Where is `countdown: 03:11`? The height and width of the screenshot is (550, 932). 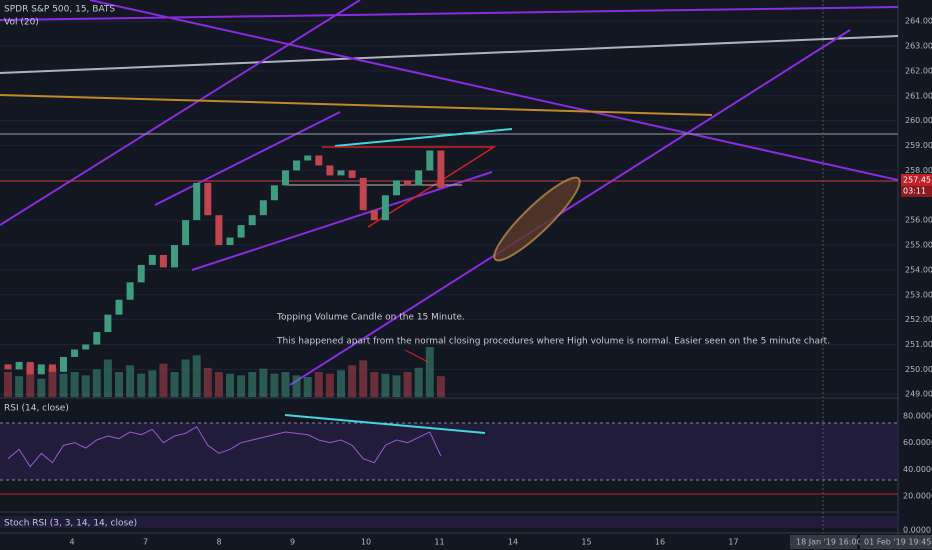
countdown: 03:11 is located at coordinates (914, 191).